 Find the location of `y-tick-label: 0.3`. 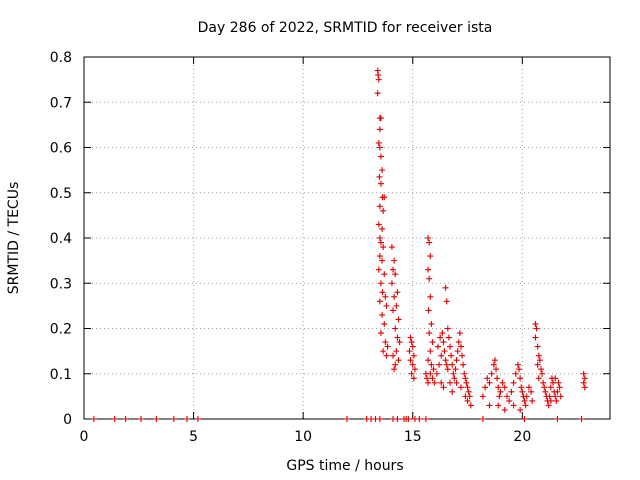

y-tick-label: 0.3 is located at coordinates (61, 284).